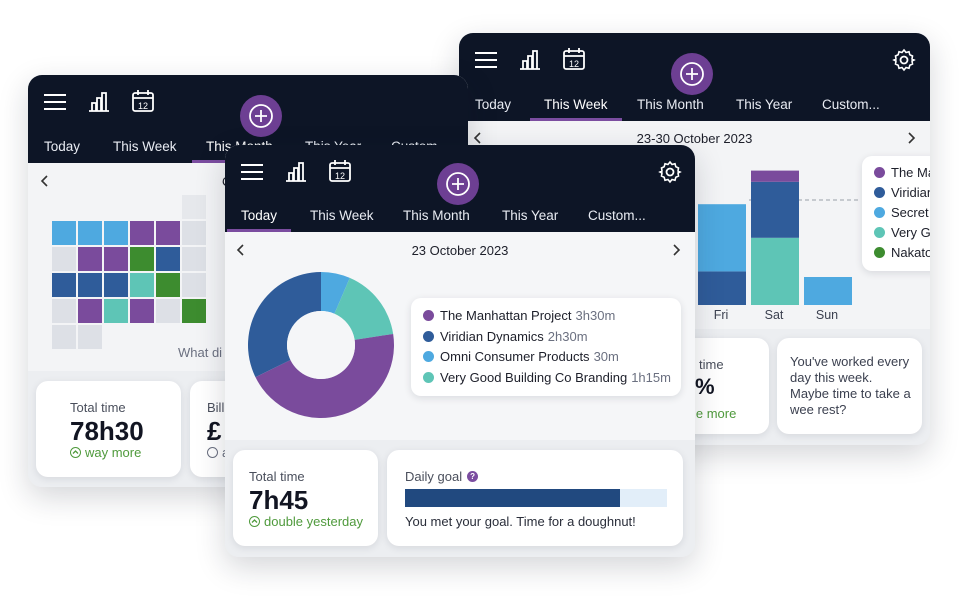 The width and height of the screenshot is (960, 596). What do you see at coordinates (473, 476) in the screenshot?
I see `help-icon: ?` at bounding box center [473, 476].